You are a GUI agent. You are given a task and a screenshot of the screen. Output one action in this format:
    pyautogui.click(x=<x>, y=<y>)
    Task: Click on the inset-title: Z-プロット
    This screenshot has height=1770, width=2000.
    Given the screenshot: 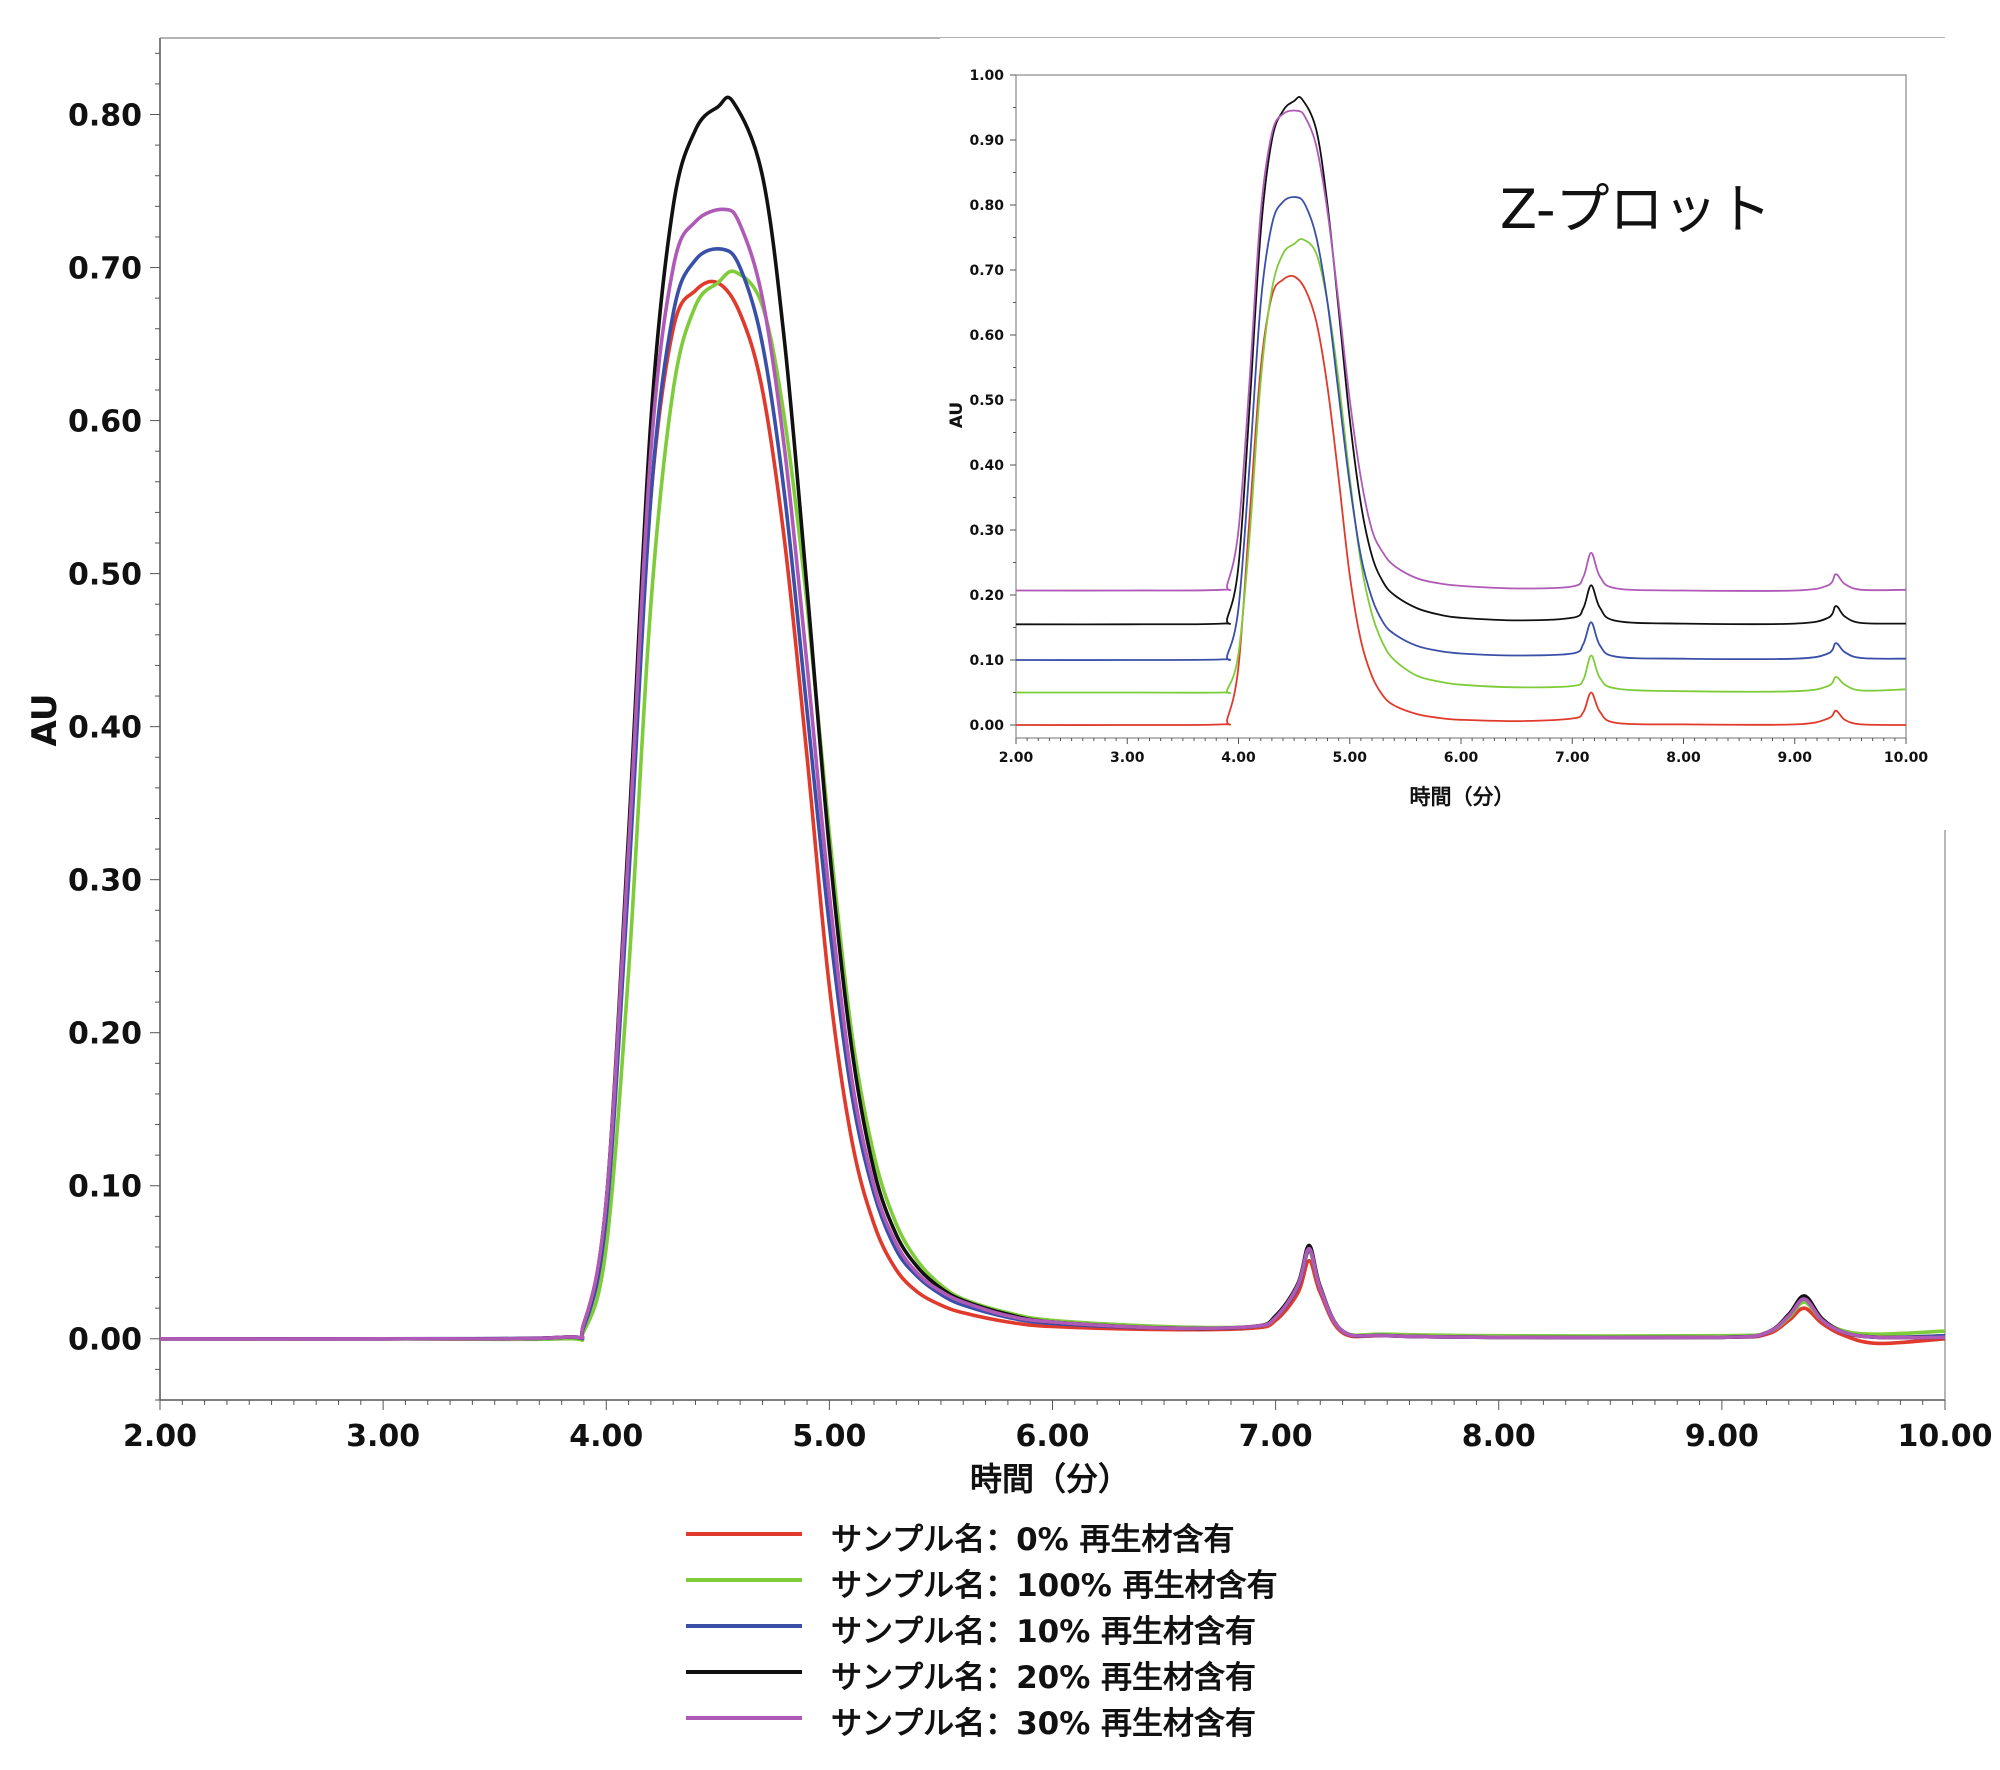 What is the action you would take?
    pyautogui.click(x=1636, y=209)
    